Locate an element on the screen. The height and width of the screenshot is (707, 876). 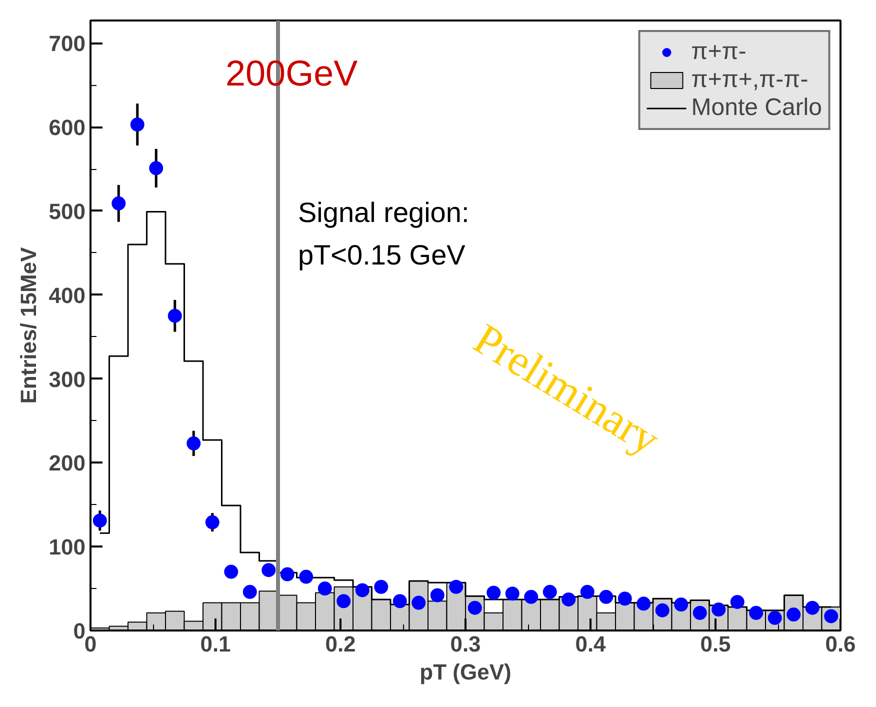
x-tick-label: 0.2 is located at coordinates (340, 644).